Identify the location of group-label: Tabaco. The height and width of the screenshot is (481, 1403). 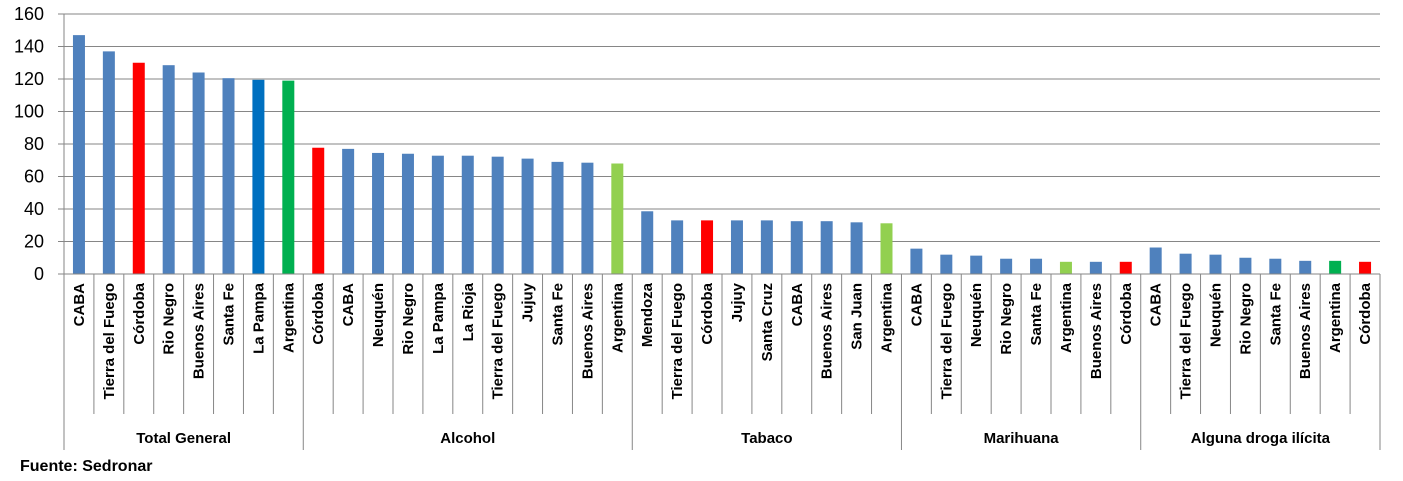
(766, 438).